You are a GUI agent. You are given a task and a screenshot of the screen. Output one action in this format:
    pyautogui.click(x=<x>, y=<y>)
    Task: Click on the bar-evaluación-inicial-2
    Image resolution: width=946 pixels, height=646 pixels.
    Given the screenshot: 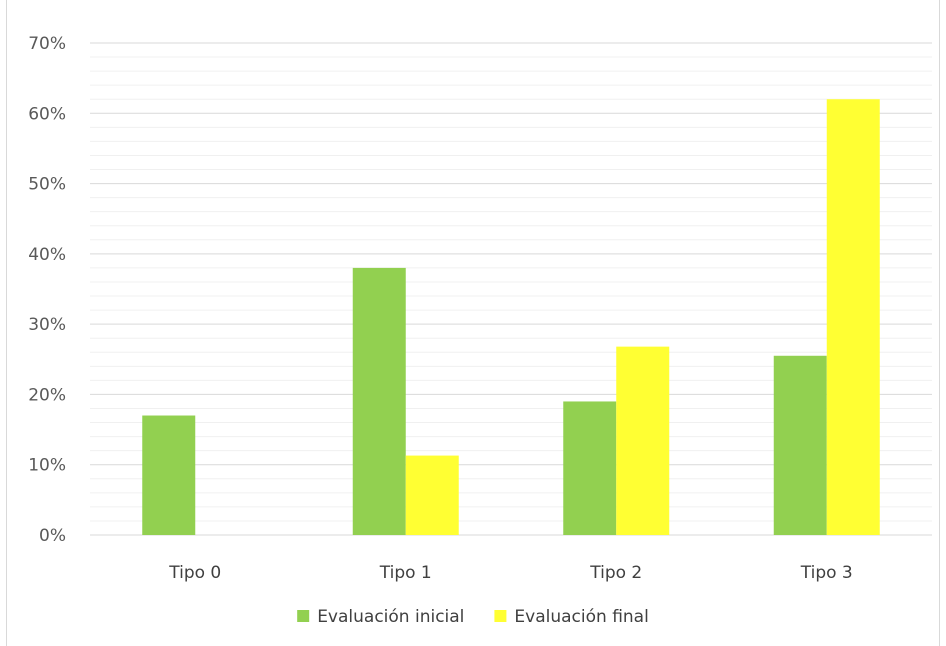 What is the action you would take?
    pyautogui.click(x=590, y=468)
    